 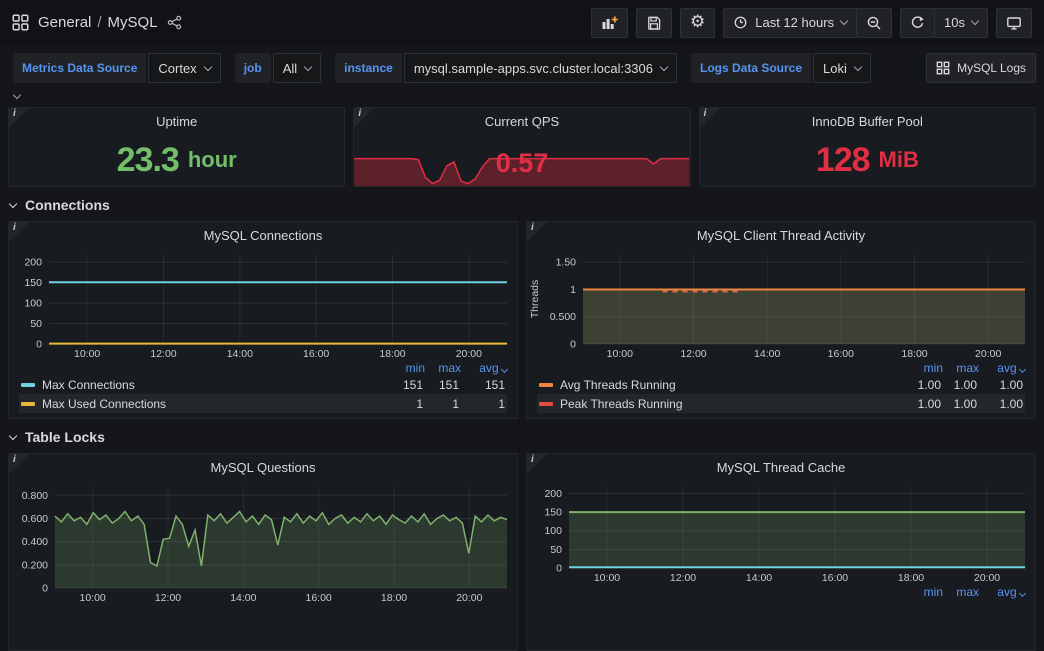 What do you see at coordinates (540, 68) in the screenshot?
I see `instance-dropdown: mysql.sample-apps.svc.cluster.local:3306` at bounding box center [540, 68].